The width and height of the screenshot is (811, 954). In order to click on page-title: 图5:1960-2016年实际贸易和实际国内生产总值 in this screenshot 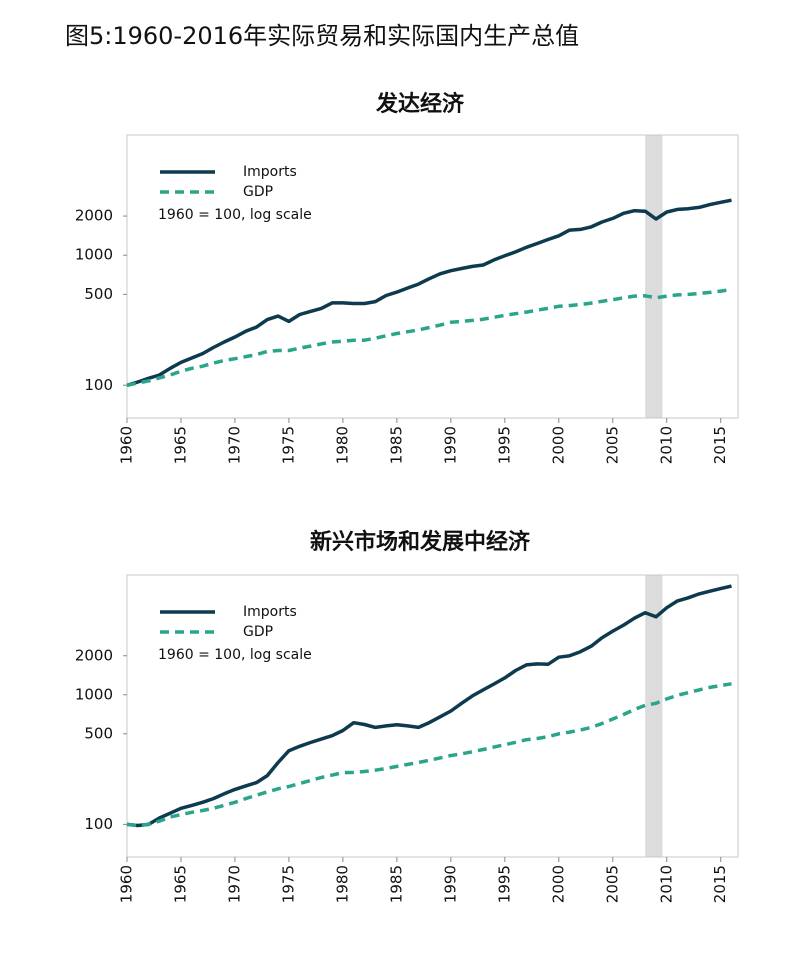, I will do `click(322, 36)`.